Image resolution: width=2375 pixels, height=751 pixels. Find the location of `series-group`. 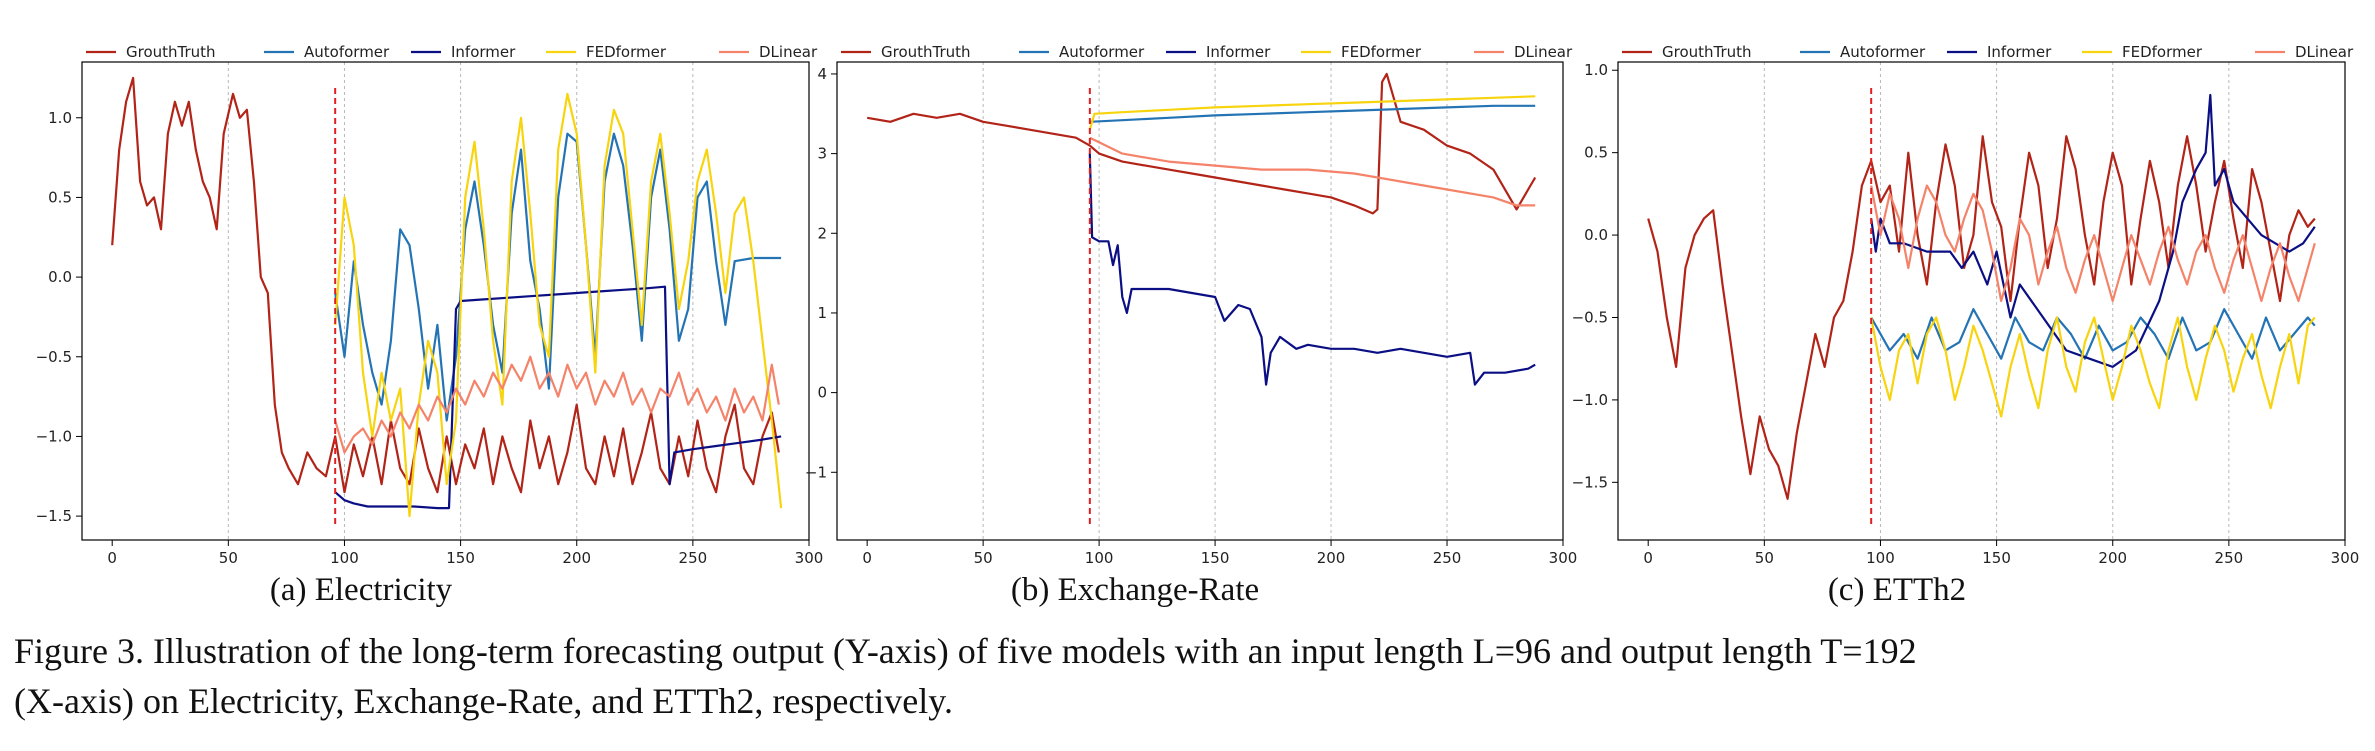

series-group is located at coordinates (1202, 229).